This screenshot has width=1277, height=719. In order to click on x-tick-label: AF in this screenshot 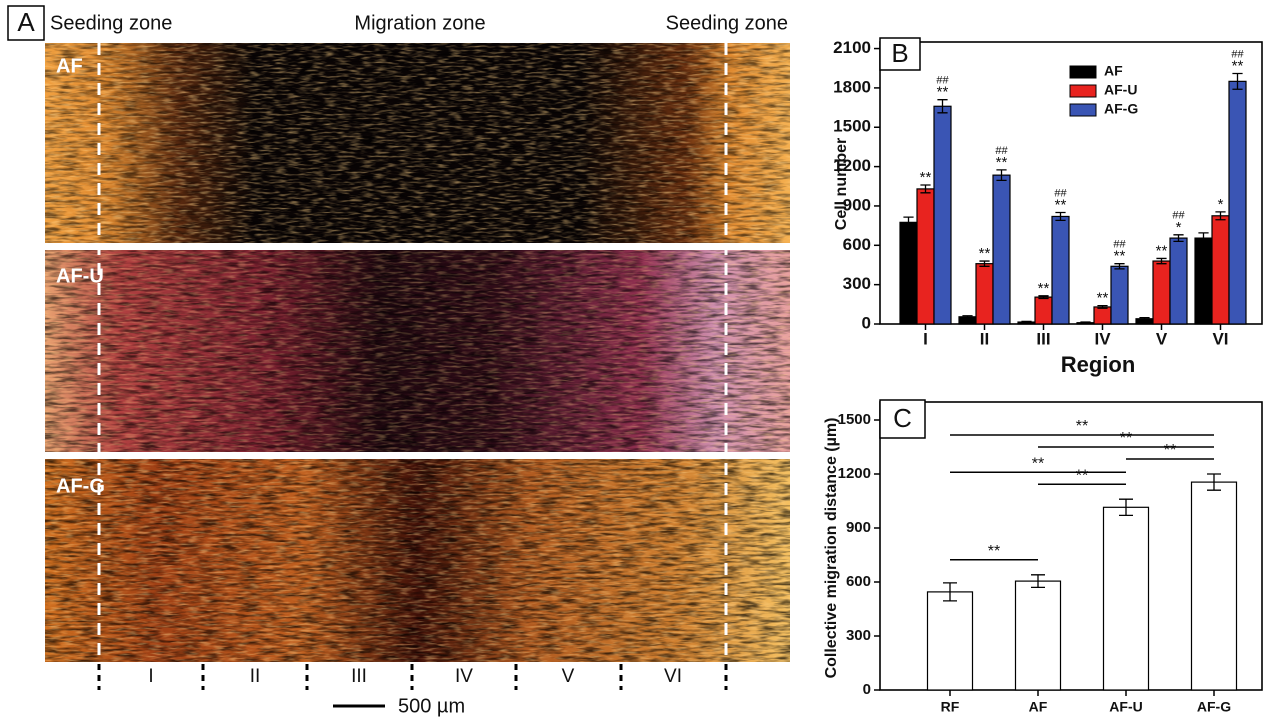, I will do `click(1038, 707)`.